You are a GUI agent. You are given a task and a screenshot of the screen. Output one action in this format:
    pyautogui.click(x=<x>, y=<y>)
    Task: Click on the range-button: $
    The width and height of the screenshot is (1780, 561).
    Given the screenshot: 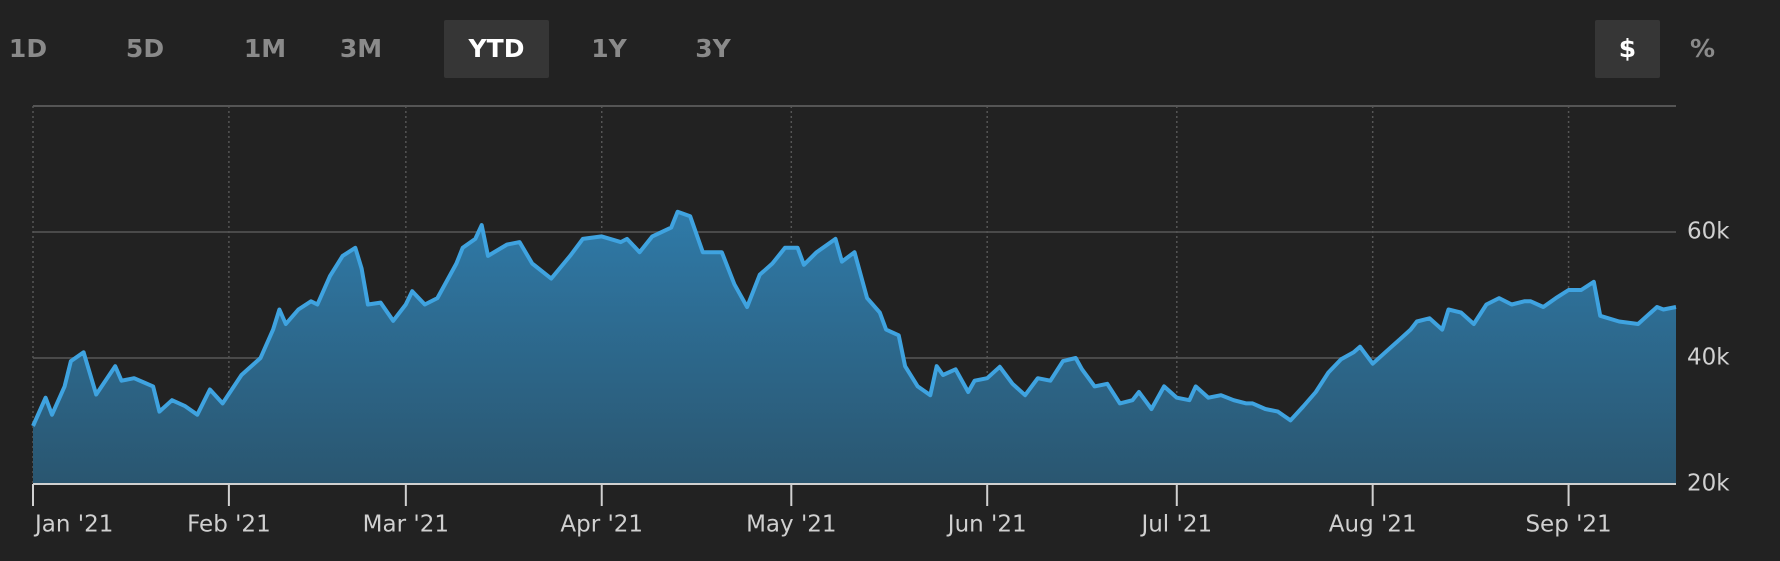 What is the action you would take?
    pyautogui.click(x=1627, y=49)
    